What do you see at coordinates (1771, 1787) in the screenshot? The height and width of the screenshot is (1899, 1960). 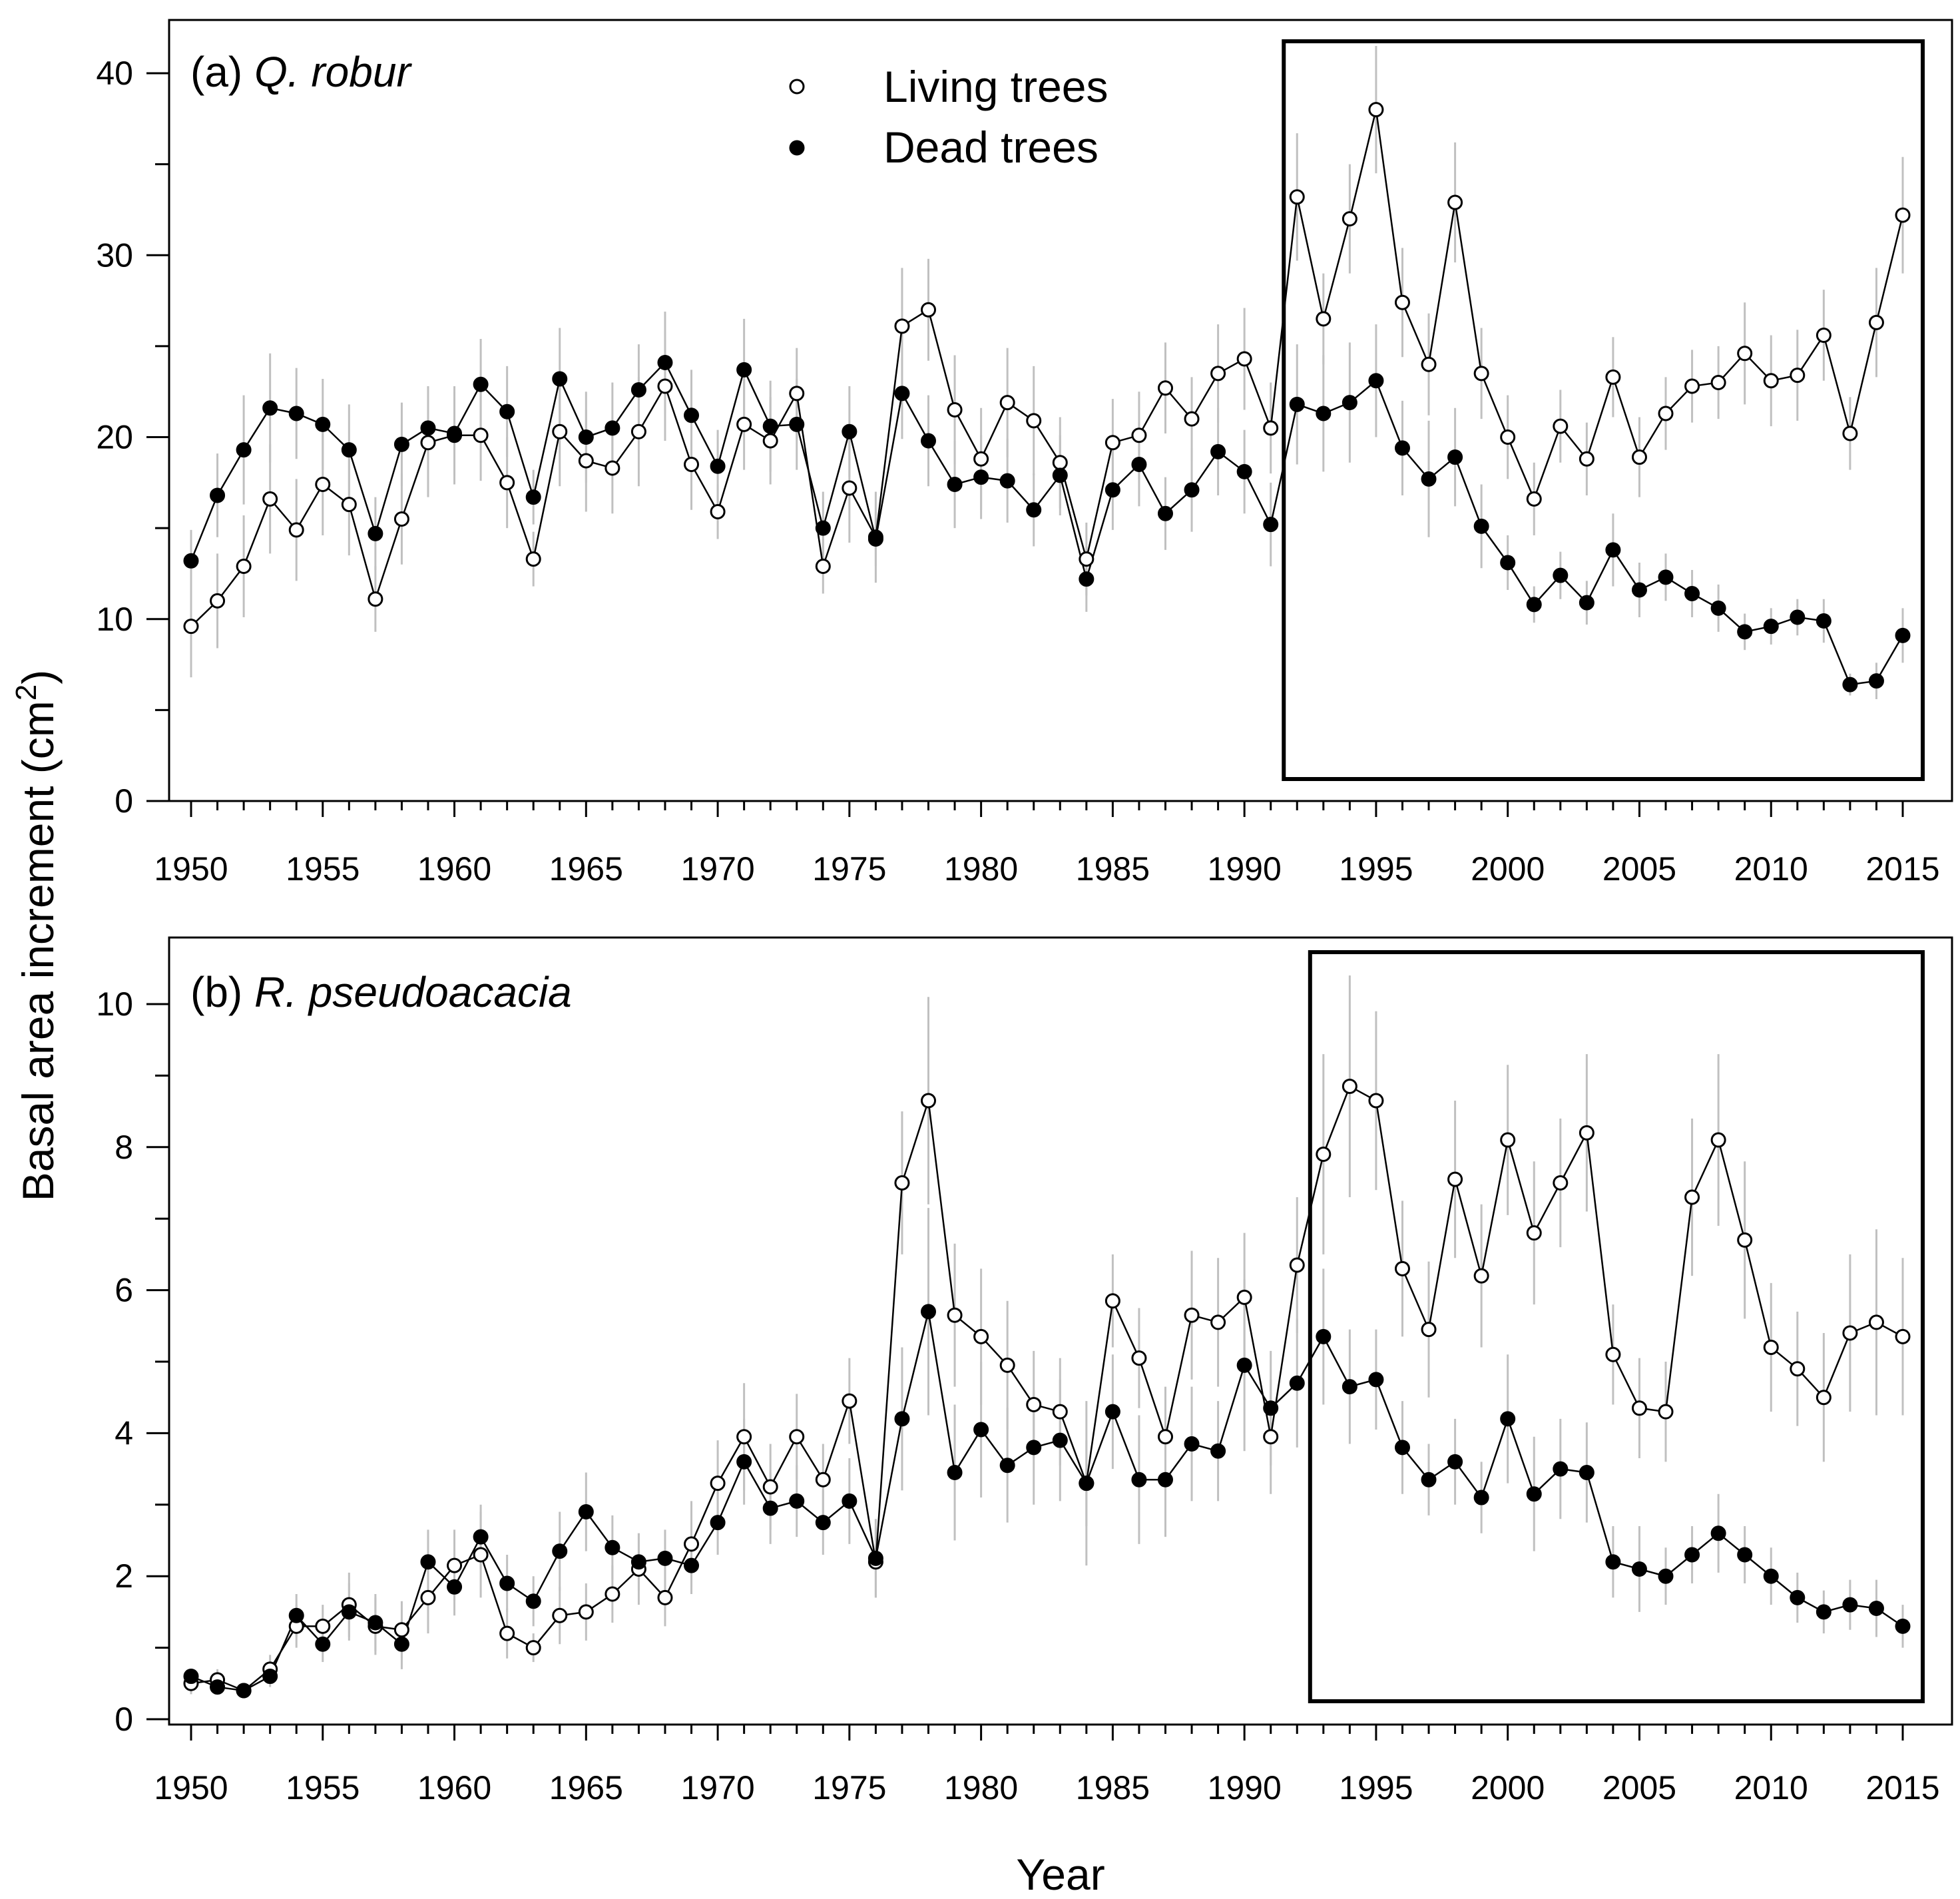 I see `x-tick-label: 2010` at bounding box center [1771, 1787].